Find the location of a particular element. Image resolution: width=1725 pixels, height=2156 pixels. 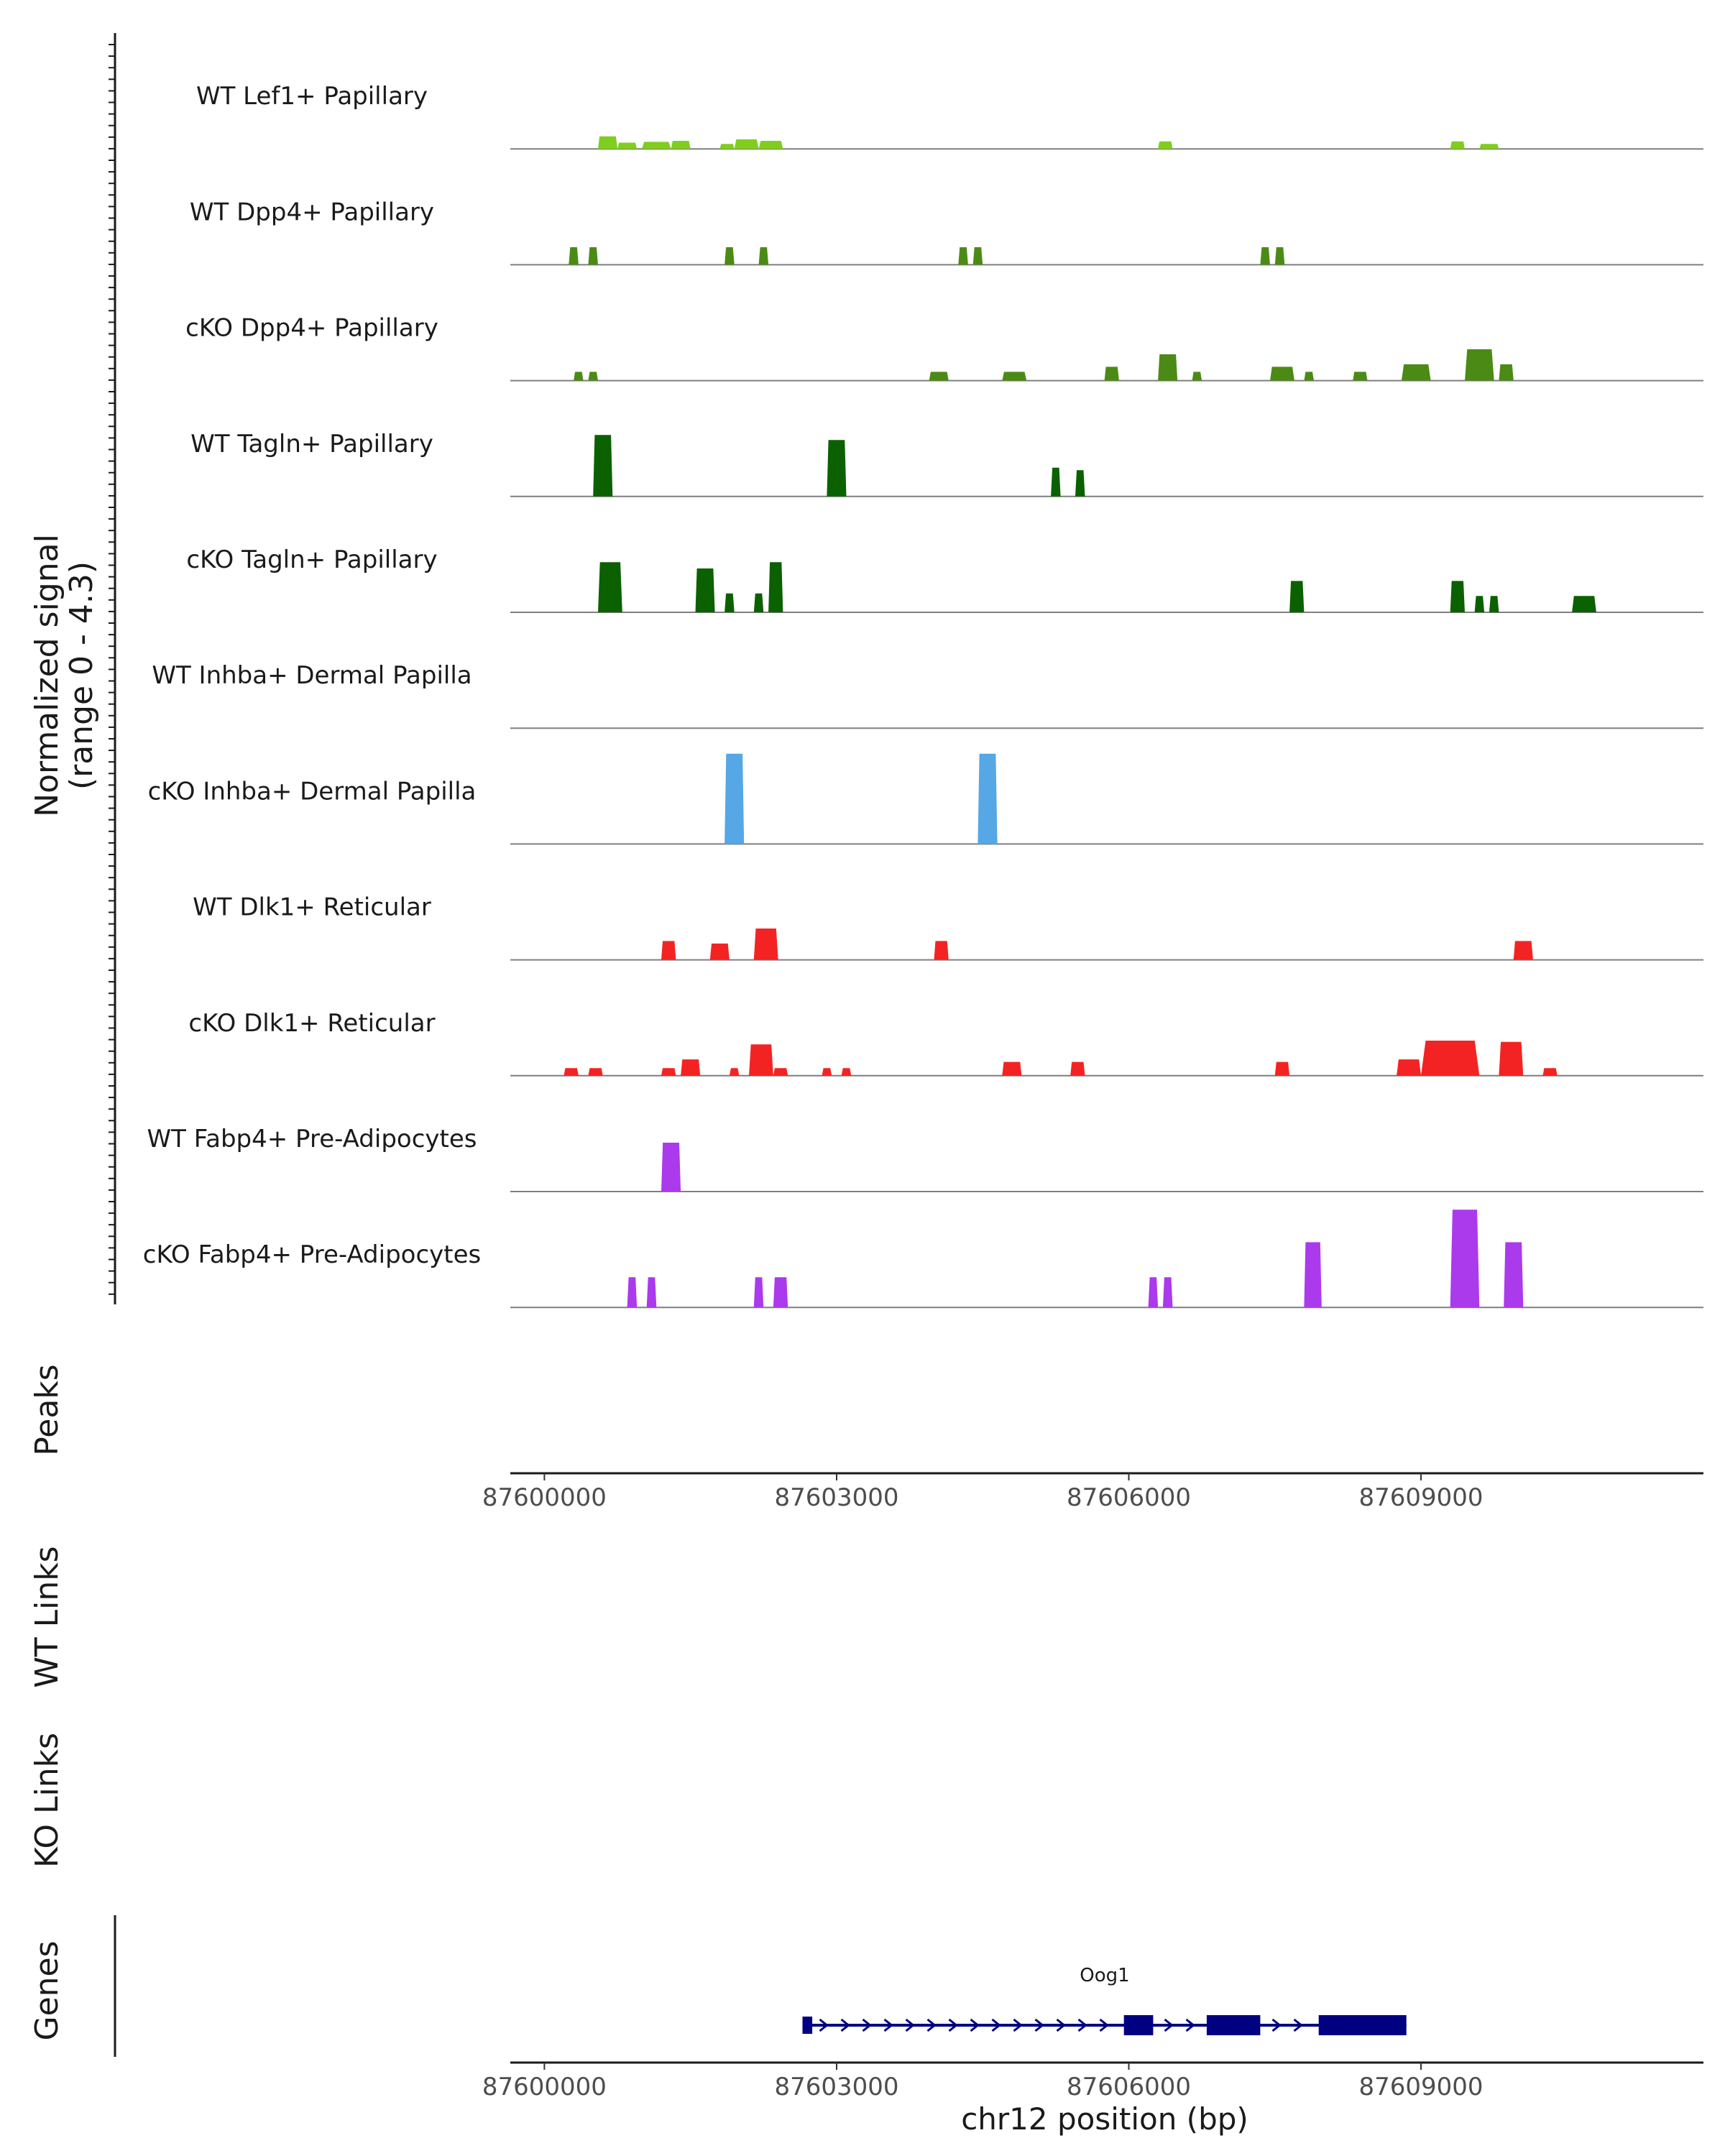

peaks-x-axis-tick-label: 87603000 is located at coordinates (836, 1498).